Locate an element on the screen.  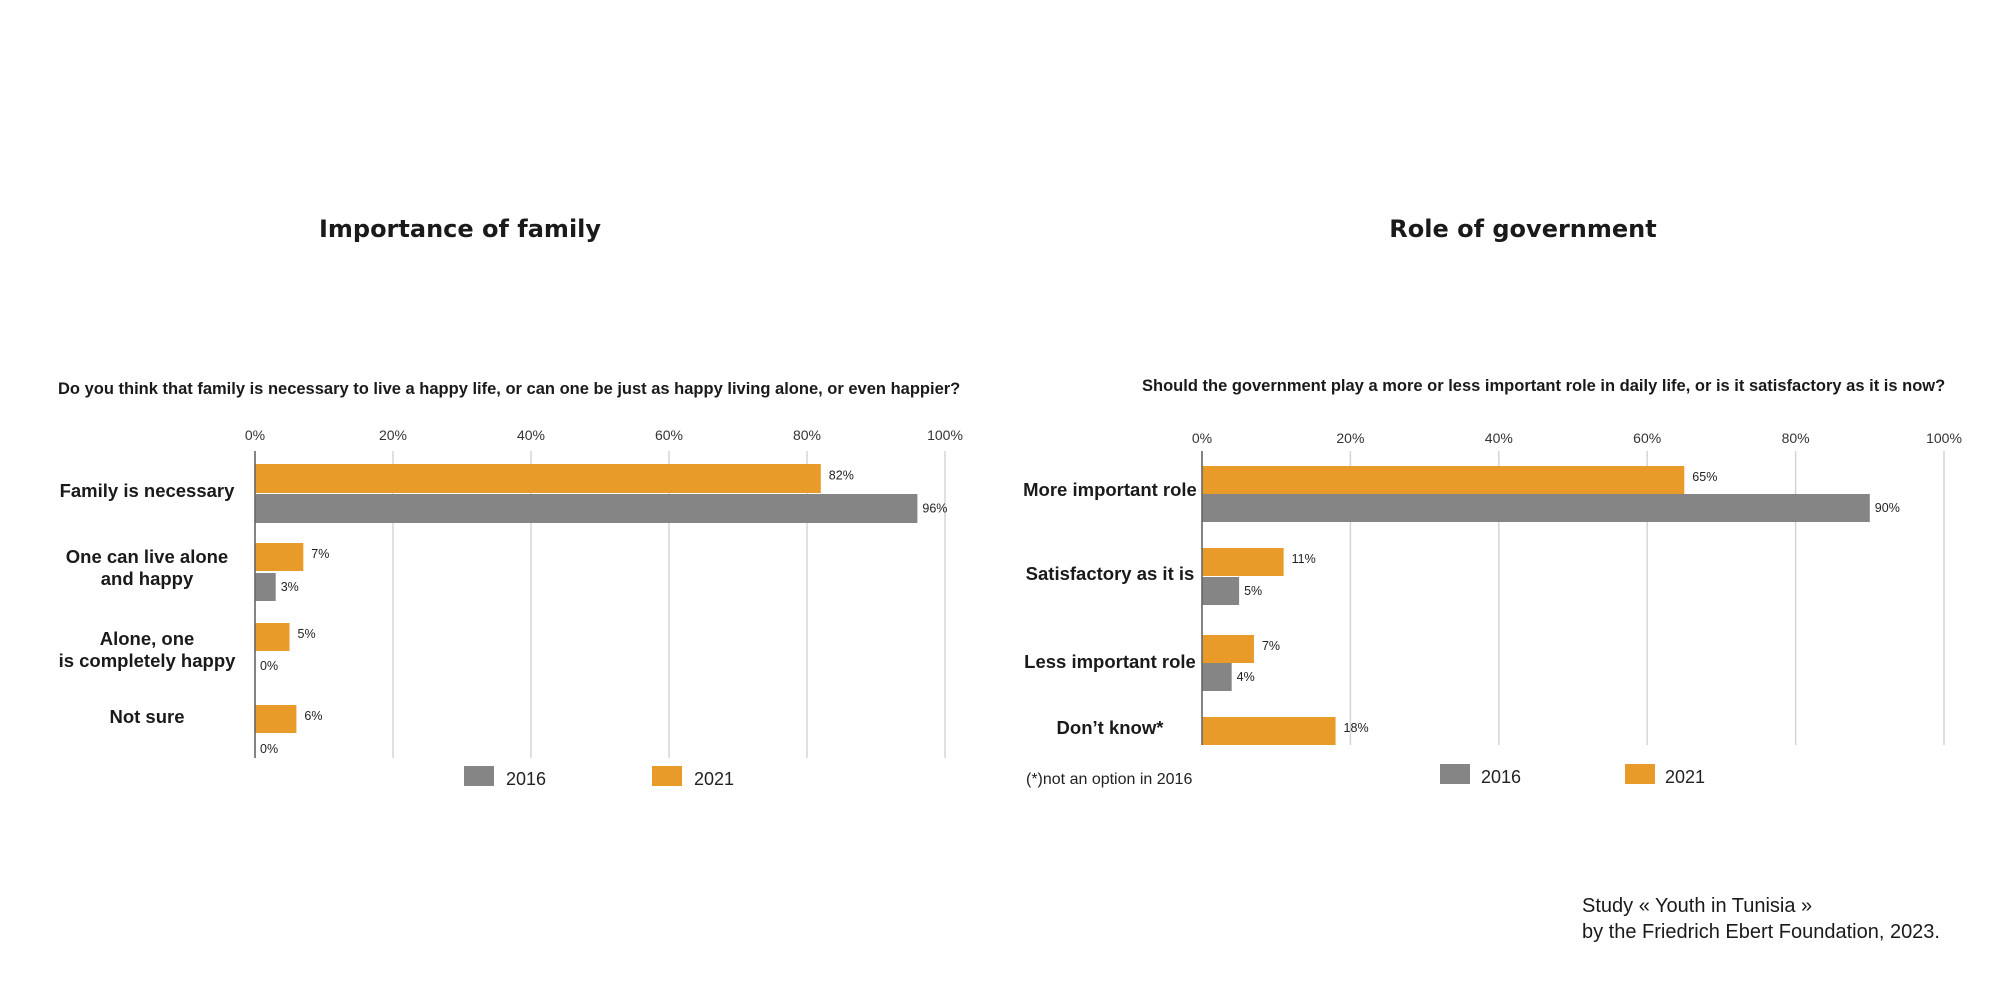
data-label-2021: 82% is located at coordinates (841, 476).